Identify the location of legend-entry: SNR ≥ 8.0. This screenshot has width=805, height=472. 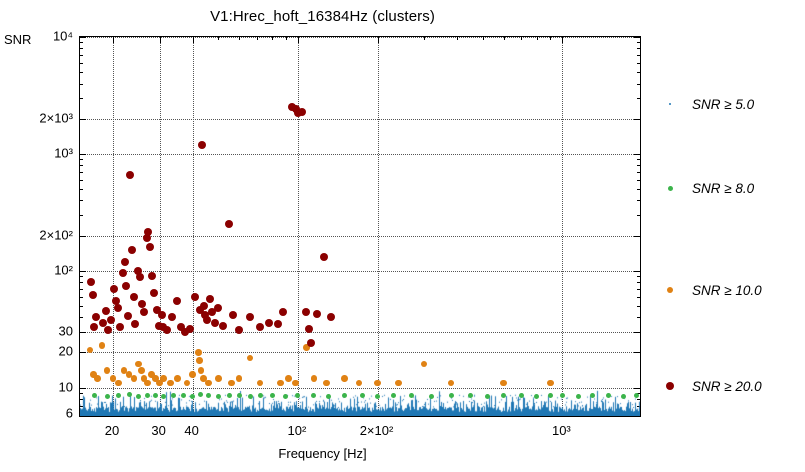
(724, 188).